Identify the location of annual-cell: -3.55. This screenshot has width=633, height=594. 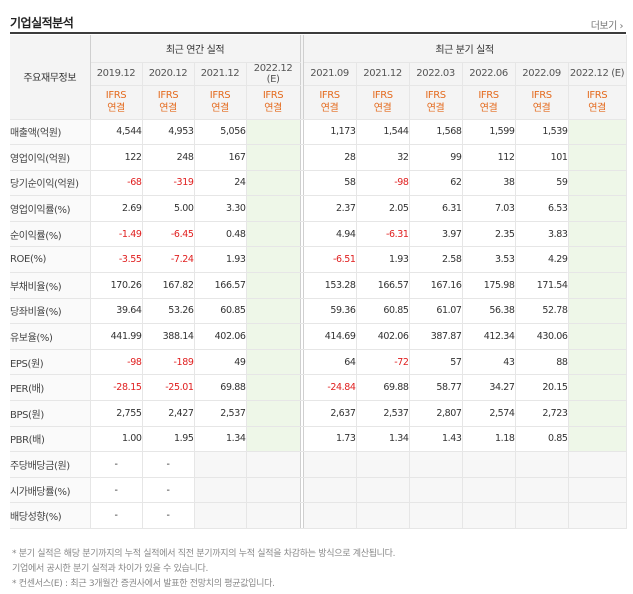
(116, 260).